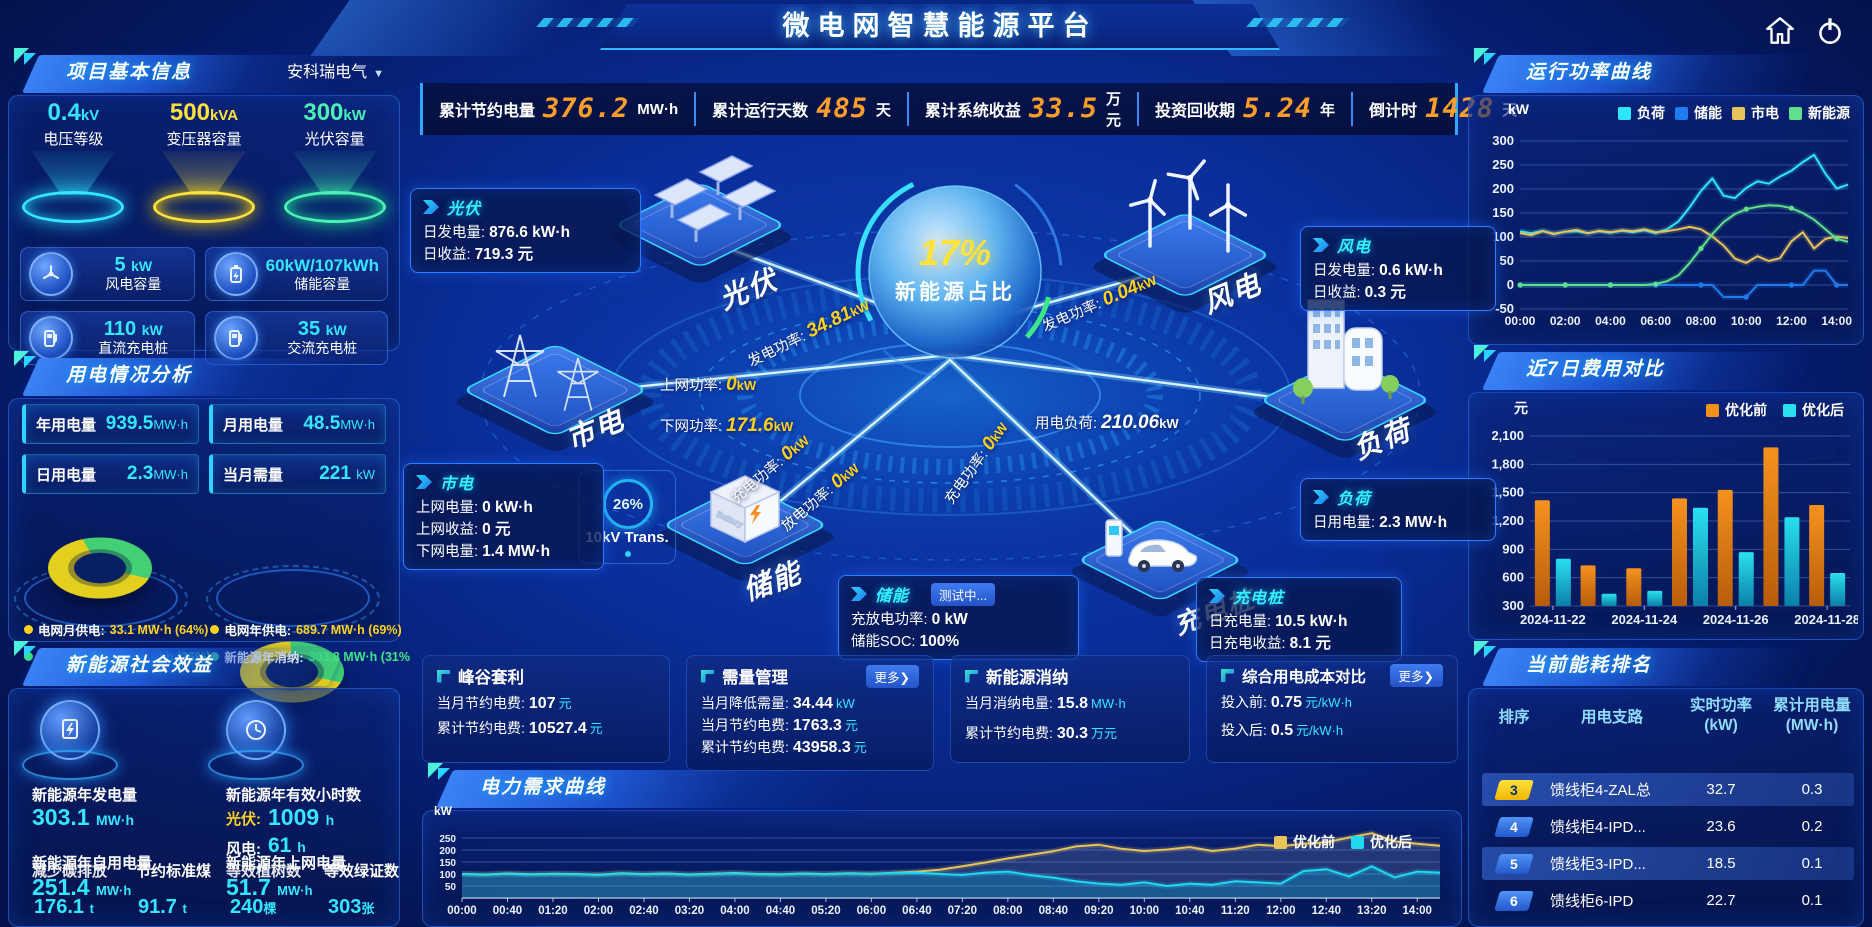 The height and width of the screenshot is (927, 1872). What do you see at coordinates (1589, 665) in the screenshot?
I see `panel-title: 当前能耗排名` at bounding box center [1589, 665].